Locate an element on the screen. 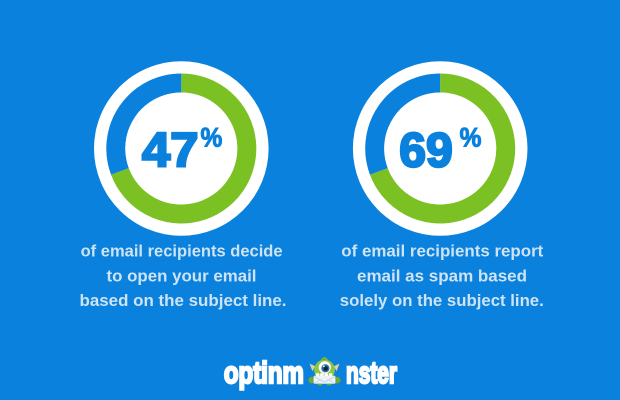  svg-text: nster is located at coordinates (371, 372).